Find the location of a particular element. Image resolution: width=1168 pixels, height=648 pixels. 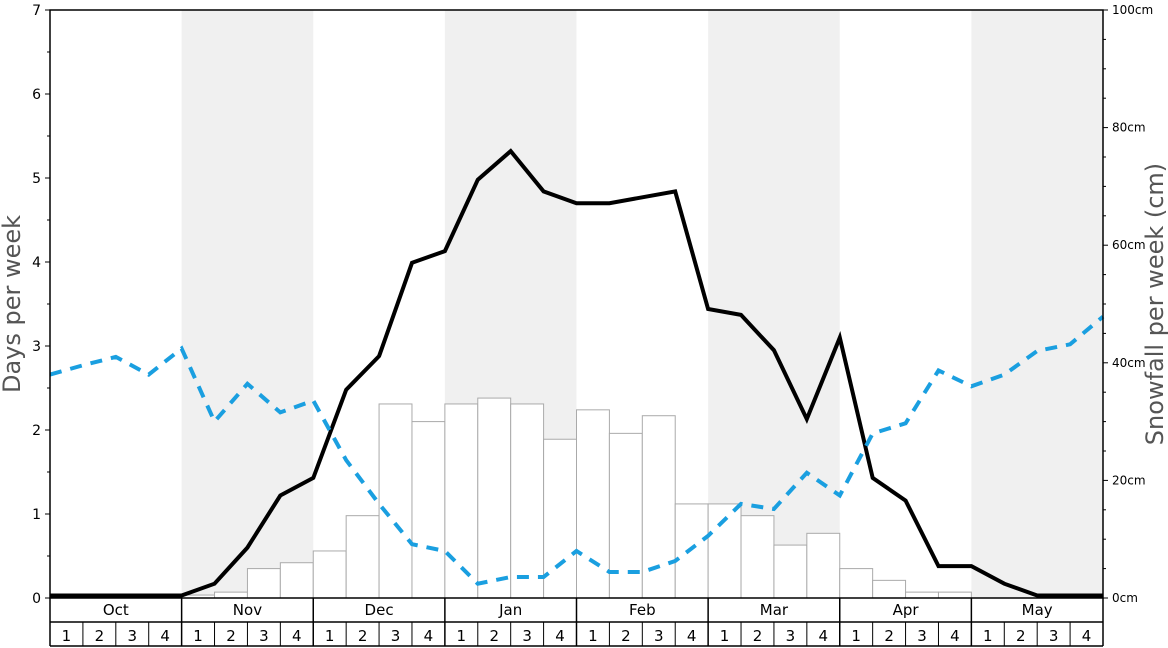

right-tick-label: 80cm is located at coordinates (1129, 128).